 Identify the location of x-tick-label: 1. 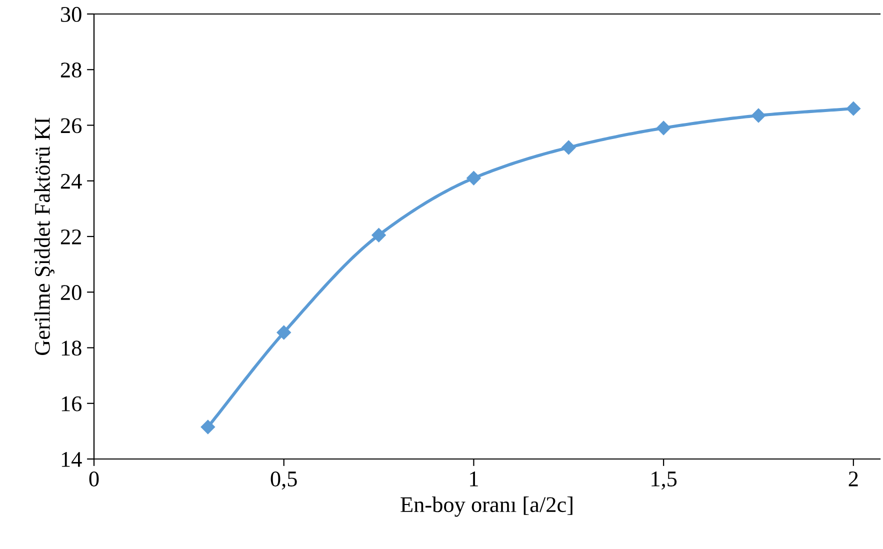
(474, 479).